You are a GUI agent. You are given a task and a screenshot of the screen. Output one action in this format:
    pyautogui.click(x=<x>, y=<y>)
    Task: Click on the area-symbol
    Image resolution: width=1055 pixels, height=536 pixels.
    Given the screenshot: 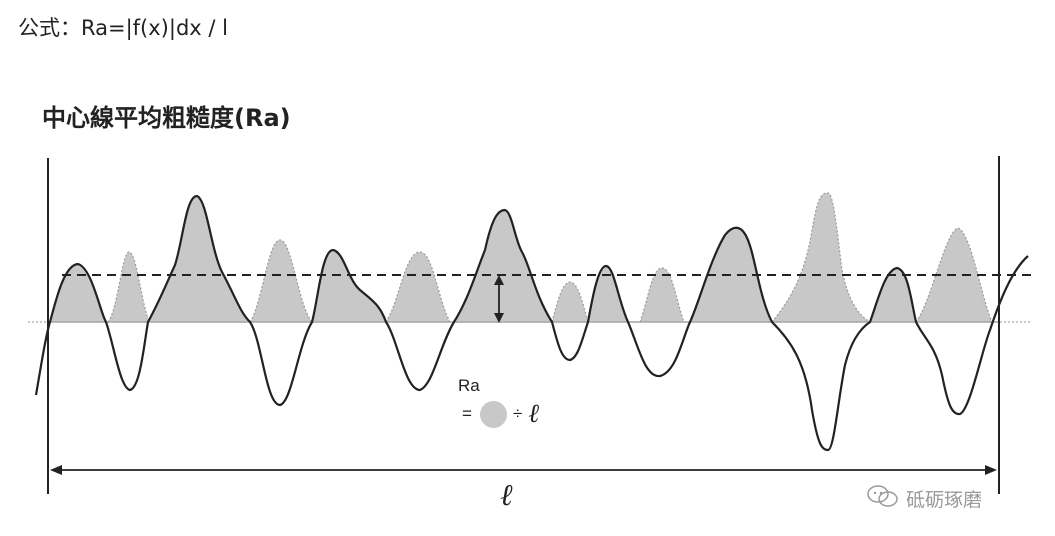 What is the action you would take?
    pyautogui.click(x=493, y=414)
    